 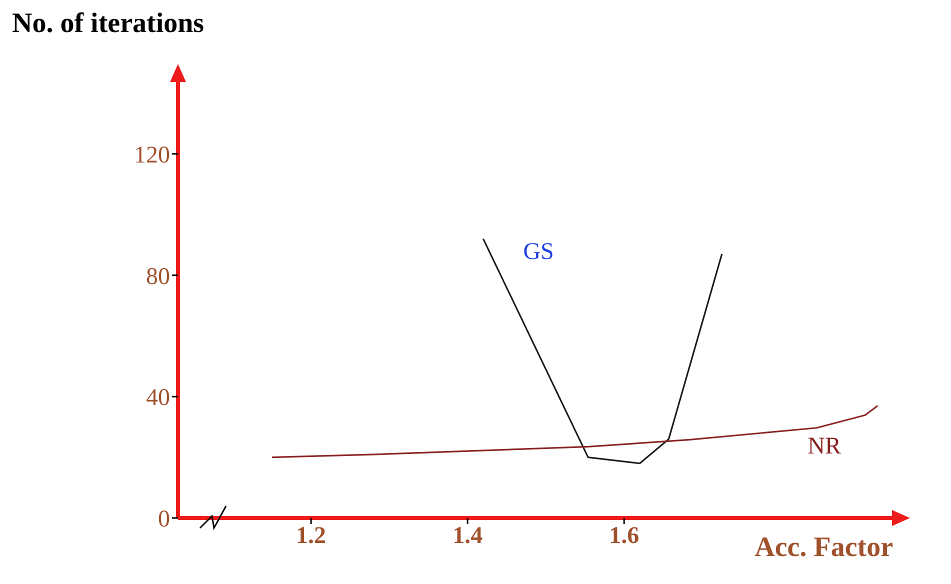 I want to click on series-label: NR, so click(x=824, y=447).